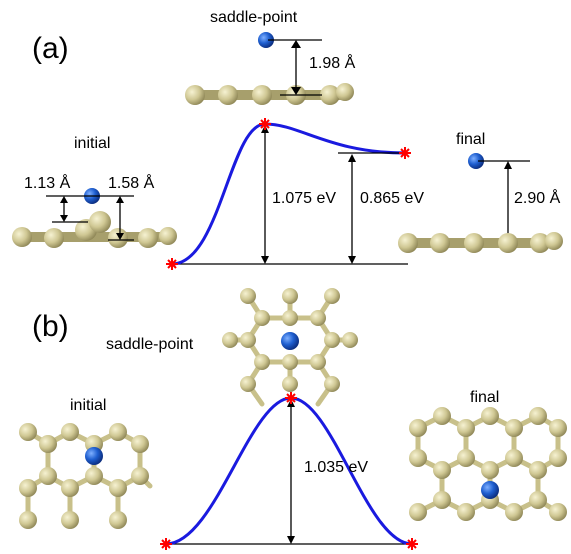 This screenshot has height=554, width=571. I want to click on saddle-distance-a: 1.98 Å, so click(332, 62).